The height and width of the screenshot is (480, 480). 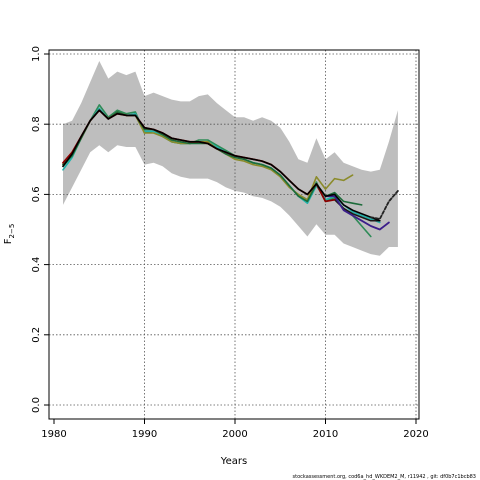 I want to click on y-tick-label: 0.6, so click(x=36, y=194).